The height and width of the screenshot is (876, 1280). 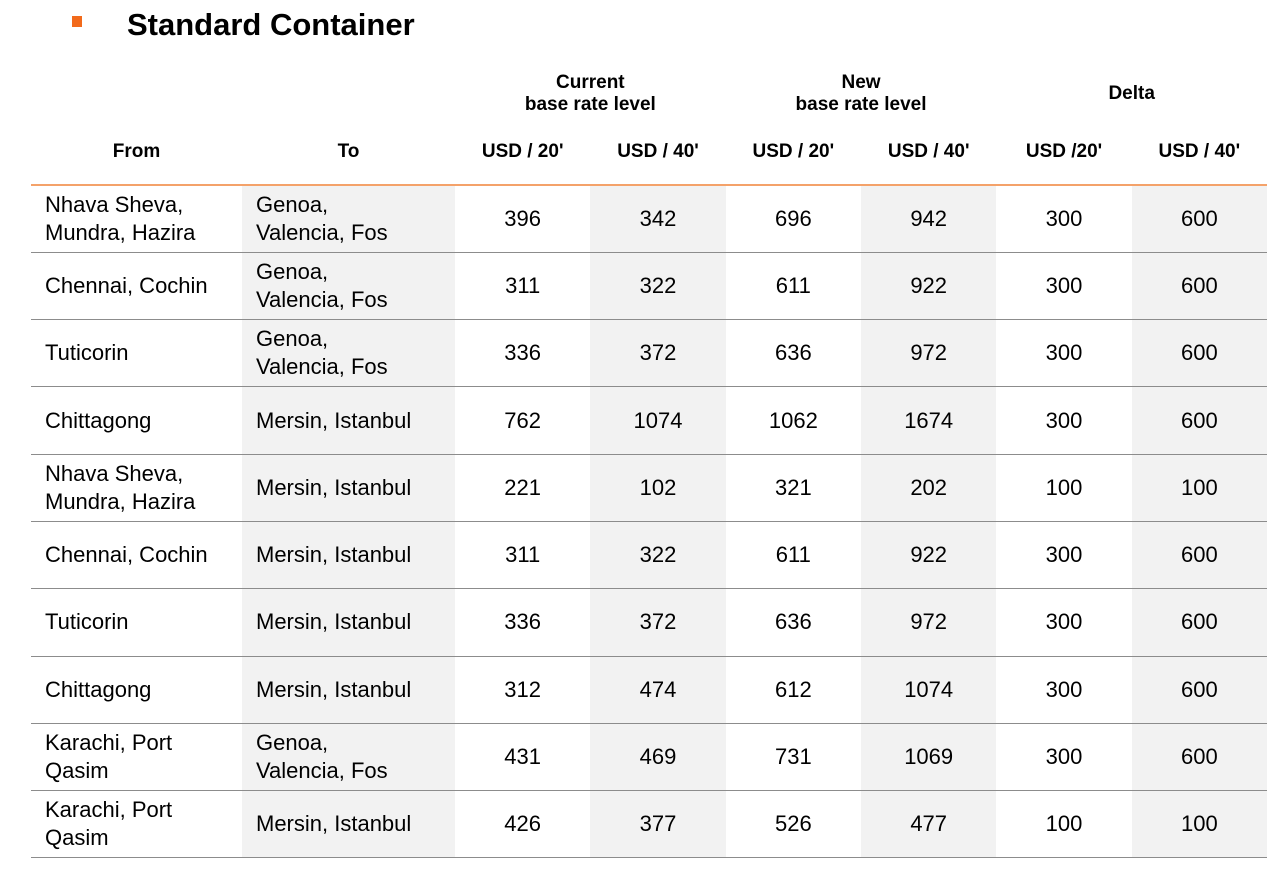 I want to click on cell-current-40: 469, so click(x=658, y=757).